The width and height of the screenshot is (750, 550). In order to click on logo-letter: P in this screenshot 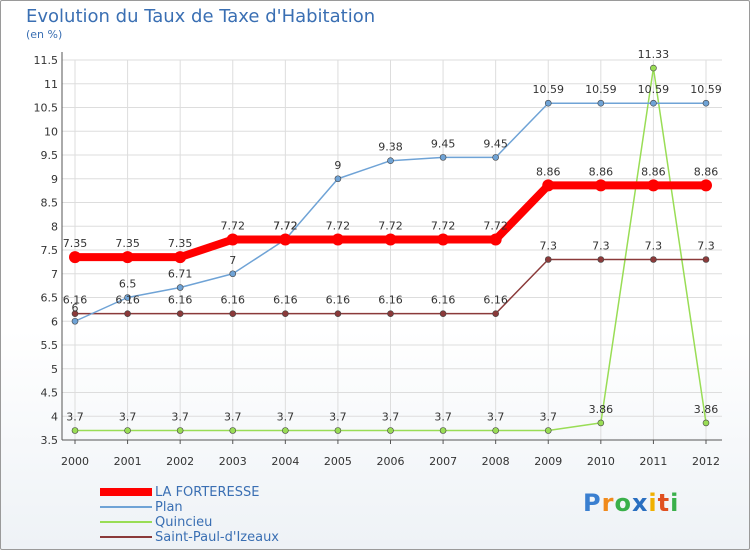, I will do `click(592, 503)`.